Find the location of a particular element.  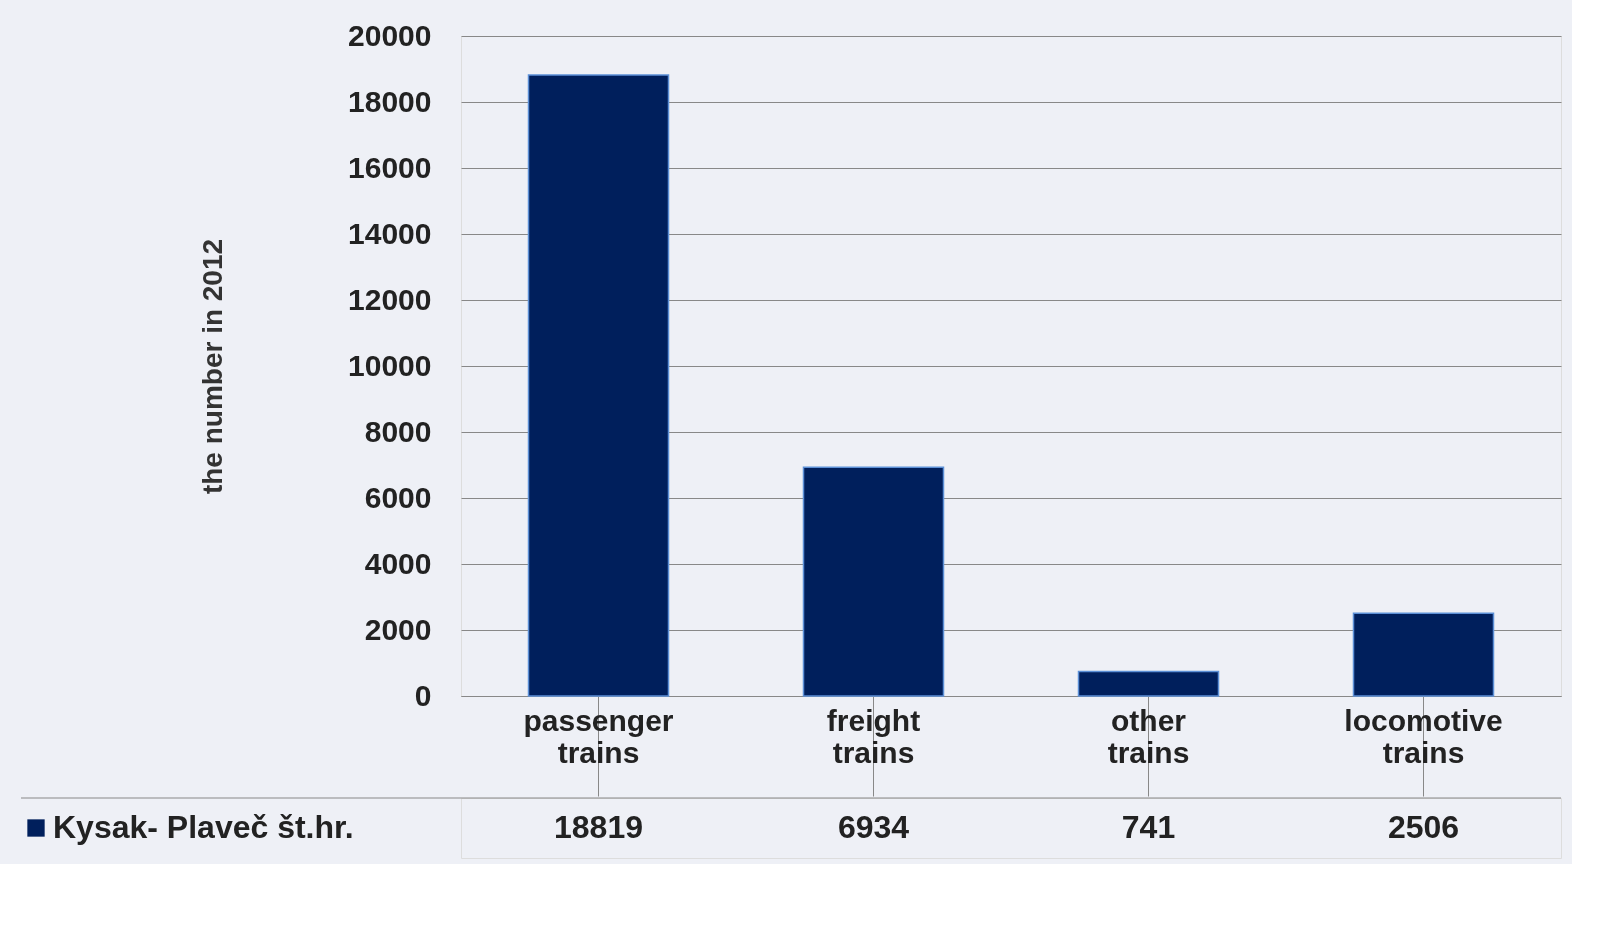

y-tick-label: 0 is located at coordinates (423, 695).